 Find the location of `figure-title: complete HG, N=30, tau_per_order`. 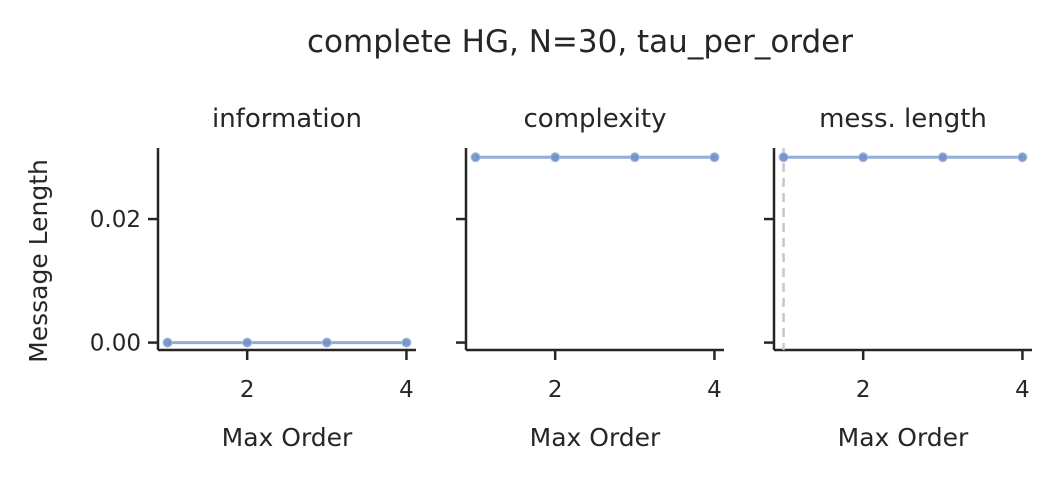

figure-title: complete HG, N=30, tau_per_order is located at coordinates (580, 42).